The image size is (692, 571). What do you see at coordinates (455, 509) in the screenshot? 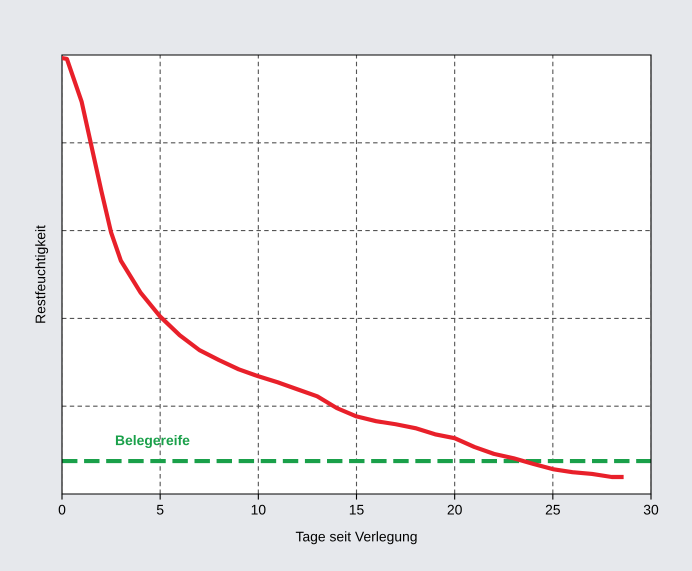
I see `x-tick-label: 20` at bounding box center [455, 509].